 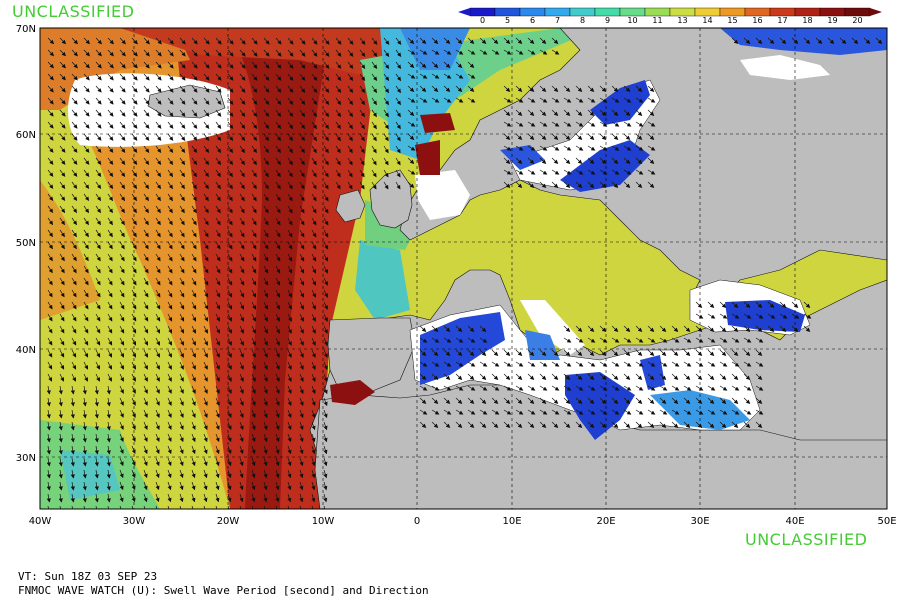 What do you see at coordinates (134, 521) in the screenshot?
I see `longitude-label: 30W` at bounding box center [134, 521].